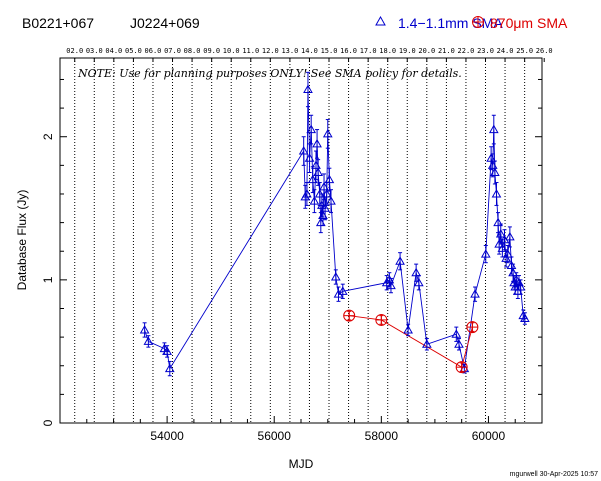 The image size is (601, 481). What do you see at coordinates (250, 51) in the screenshot?
I see `year-tick-label: 11.0` at bounding box center [250, 51].